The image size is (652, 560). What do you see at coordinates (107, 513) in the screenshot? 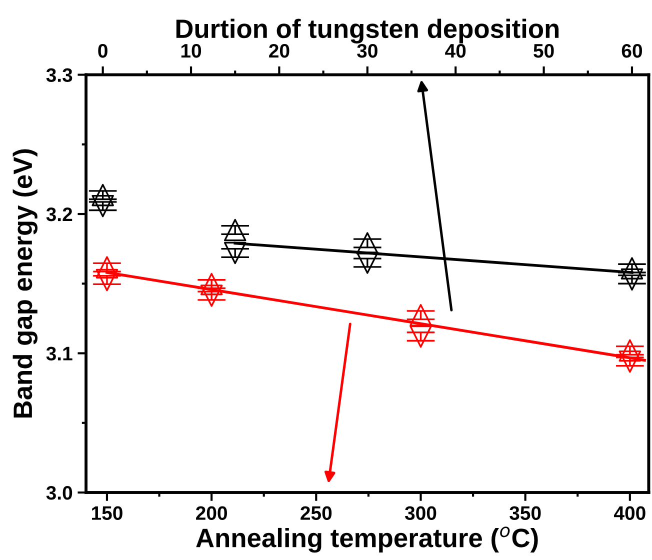
I see `x-tick-label: 150` at bounding box center [107, 513].